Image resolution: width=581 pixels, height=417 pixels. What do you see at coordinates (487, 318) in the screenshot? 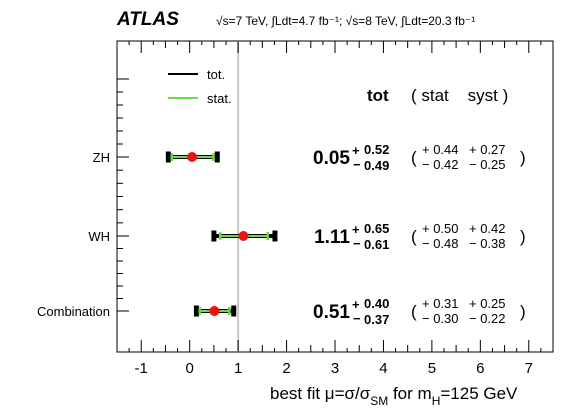
I see `syst-down: − 0.22` at bounding box center [487, 318].